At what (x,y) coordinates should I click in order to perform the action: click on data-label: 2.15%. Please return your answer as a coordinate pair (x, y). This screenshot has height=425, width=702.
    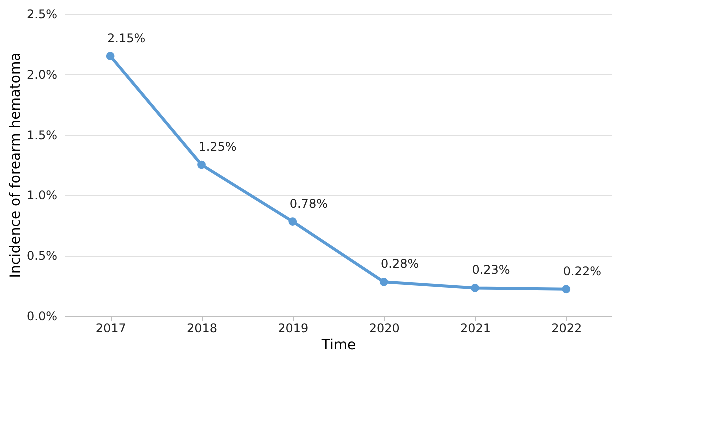
    Looking at the image, I should click on (127, 38).